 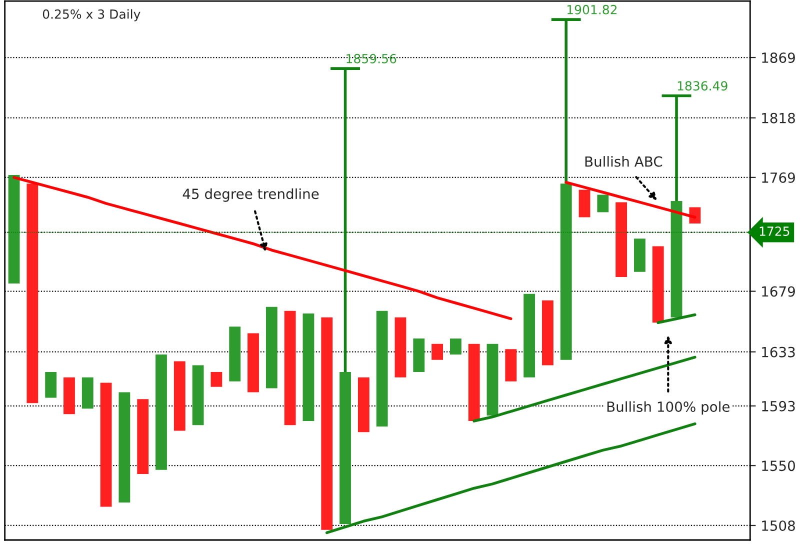 I want to click on text: 0.25% x 3 Daily, so click(x=91, y=15).